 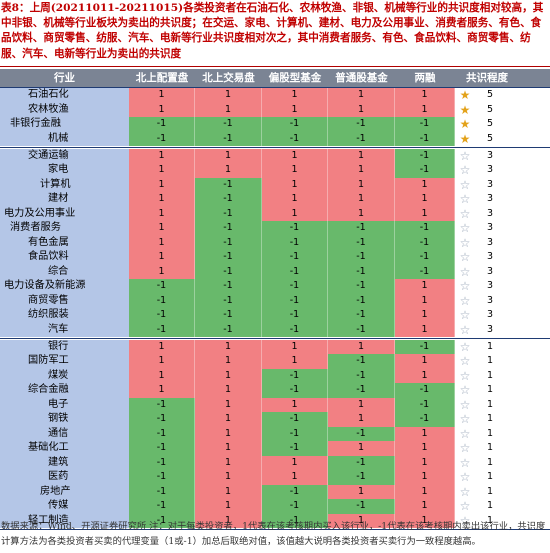 I want to click on table-row: 传媒 -1 1 -1 -1 1 ☆ 1, so click(x=275, y=506).